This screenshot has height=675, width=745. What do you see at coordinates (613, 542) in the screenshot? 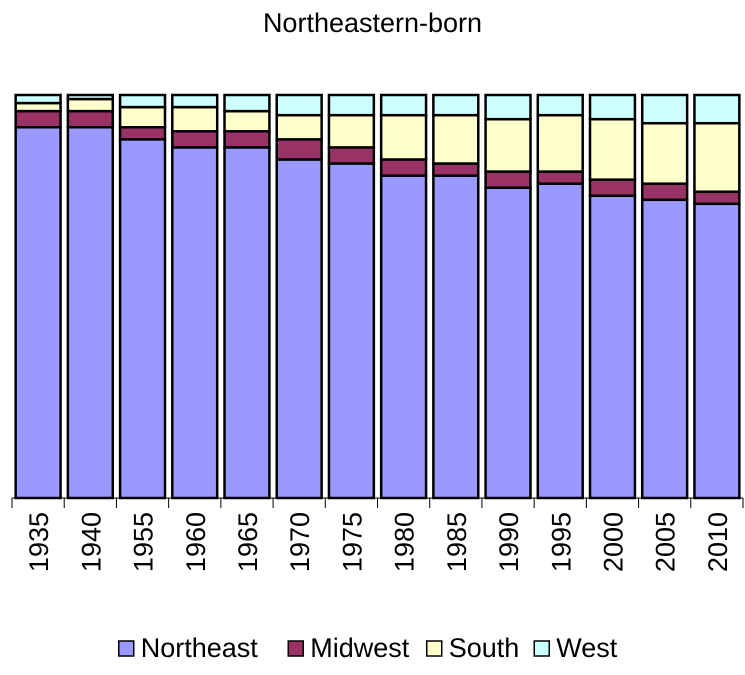
I see `x-tick-label: 2000` at bounding box center [613, 542].